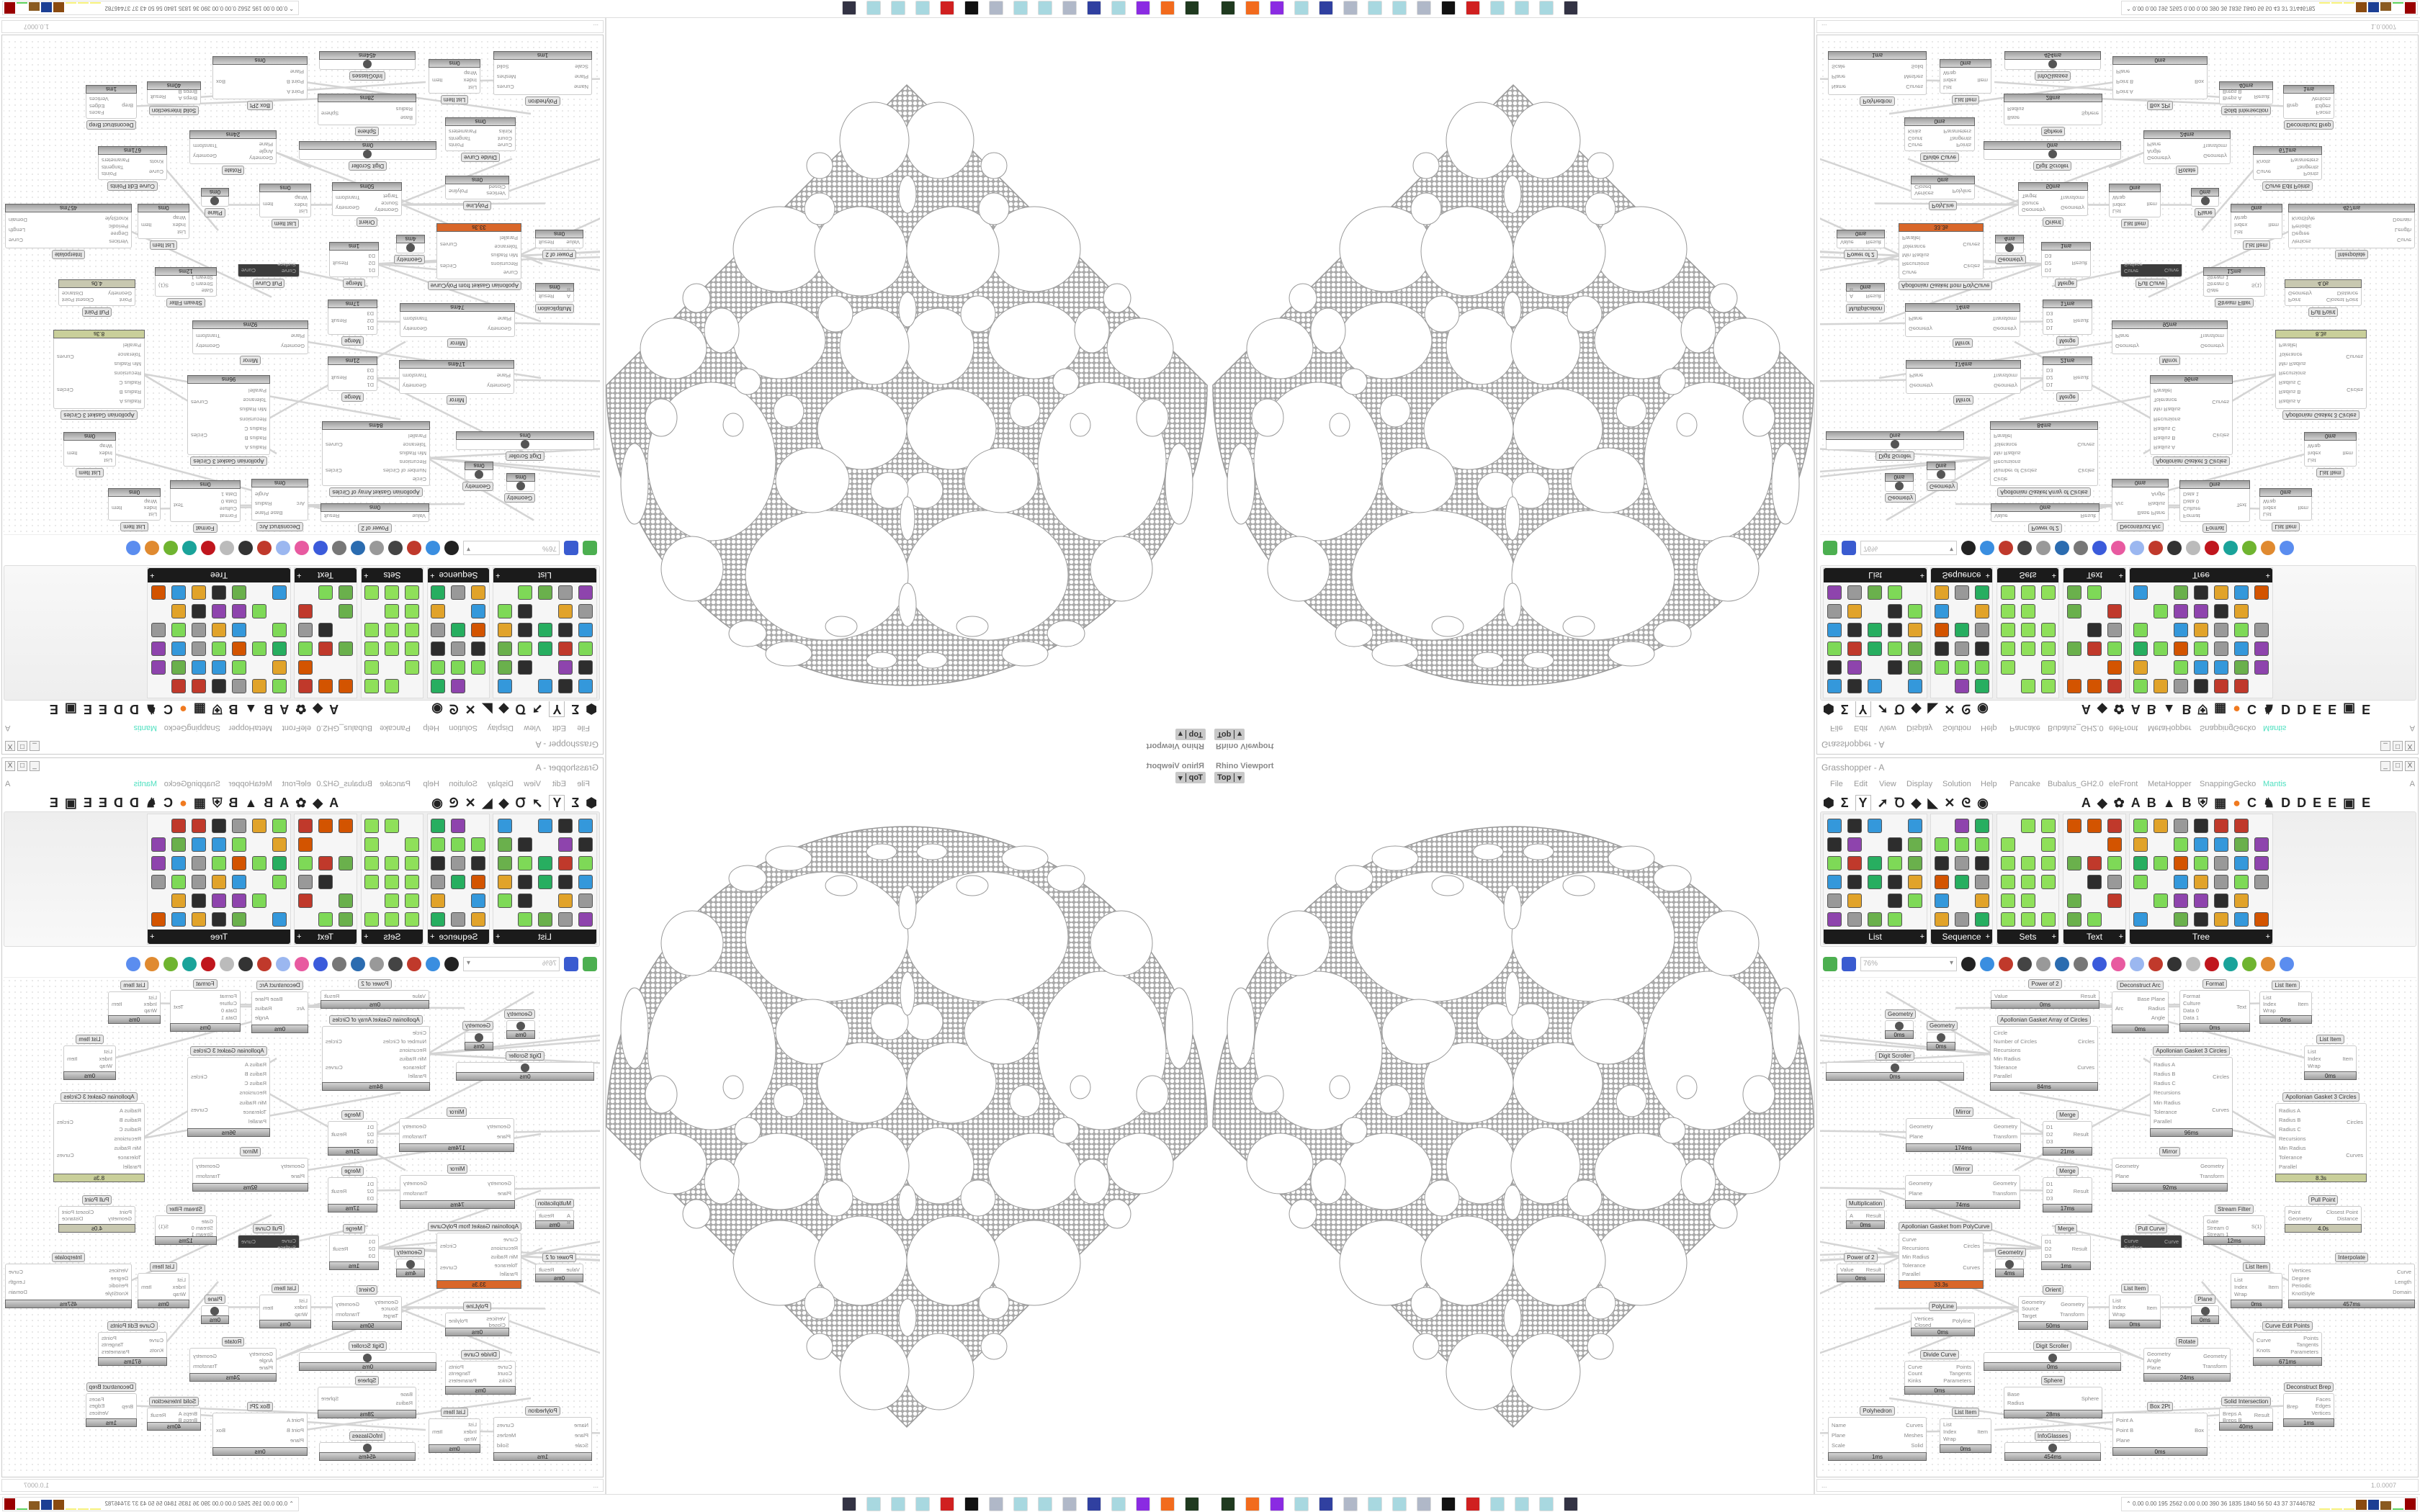 This screenshot has width=2420, height=1512. What do you see at coordinates (2163, 1121) in the screenshot?
I see `input-port: Parallel` at bounding box center [2163, 1121].